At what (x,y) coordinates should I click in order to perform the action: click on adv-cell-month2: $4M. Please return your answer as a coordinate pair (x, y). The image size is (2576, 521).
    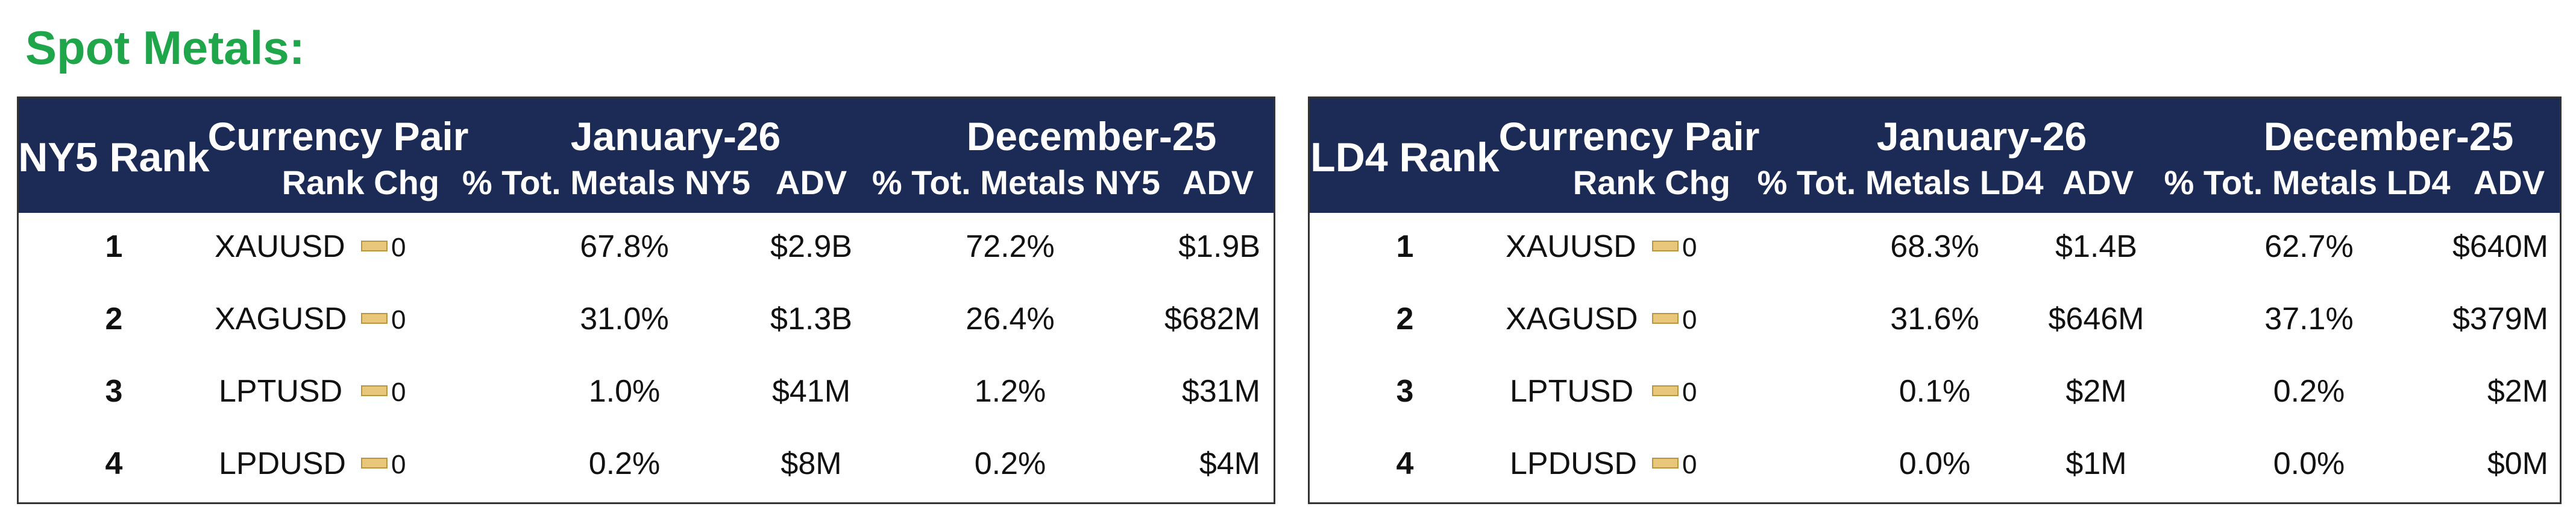
    Looking at the image, I should click on (1229, 464).